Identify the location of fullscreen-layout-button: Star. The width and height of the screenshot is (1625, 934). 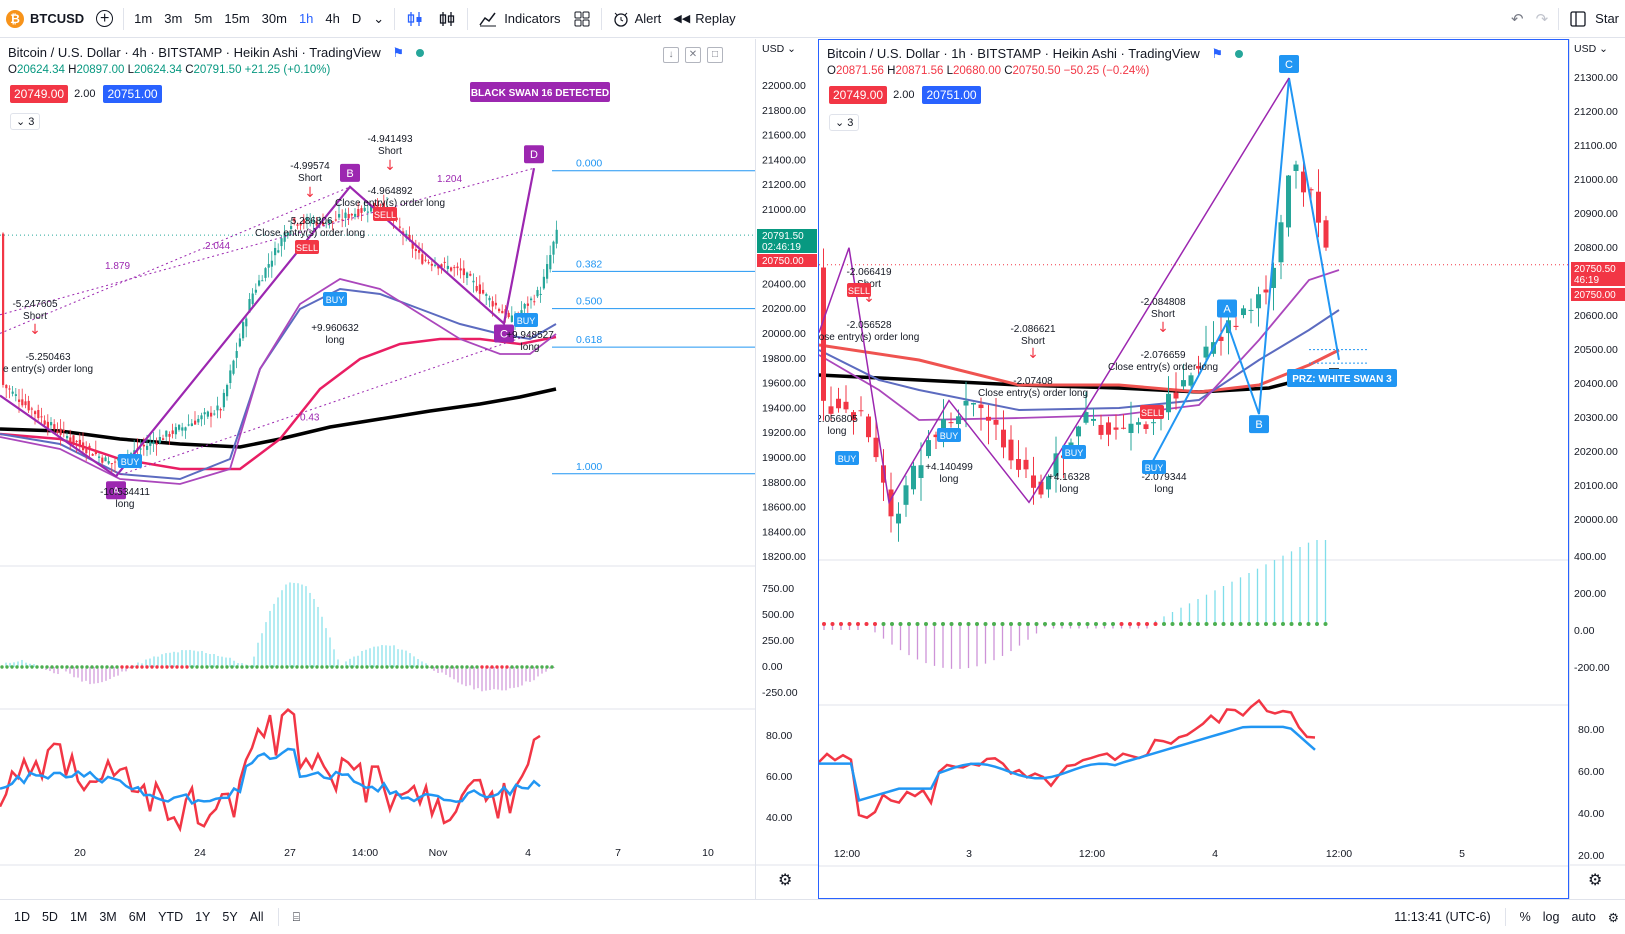
(1594, 19).